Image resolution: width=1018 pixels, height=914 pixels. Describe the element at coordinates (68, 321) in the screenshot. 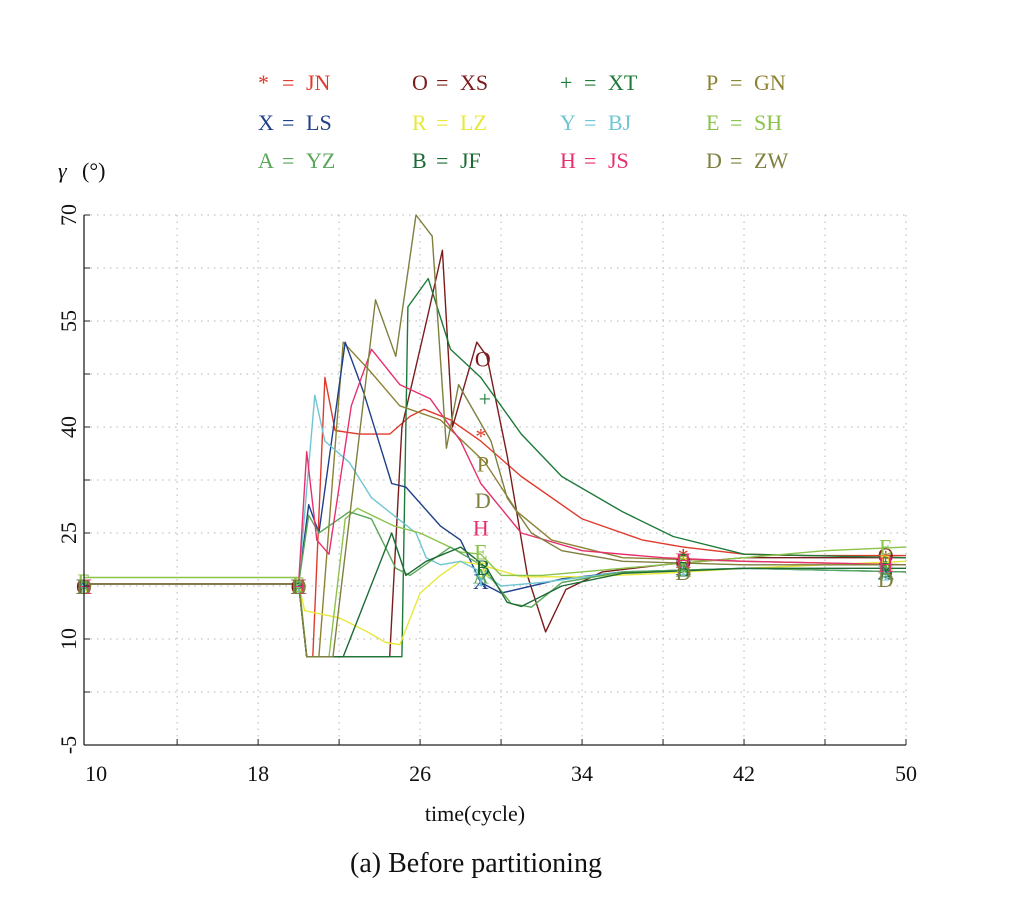

I see `y-tick-label: 55` at that location.